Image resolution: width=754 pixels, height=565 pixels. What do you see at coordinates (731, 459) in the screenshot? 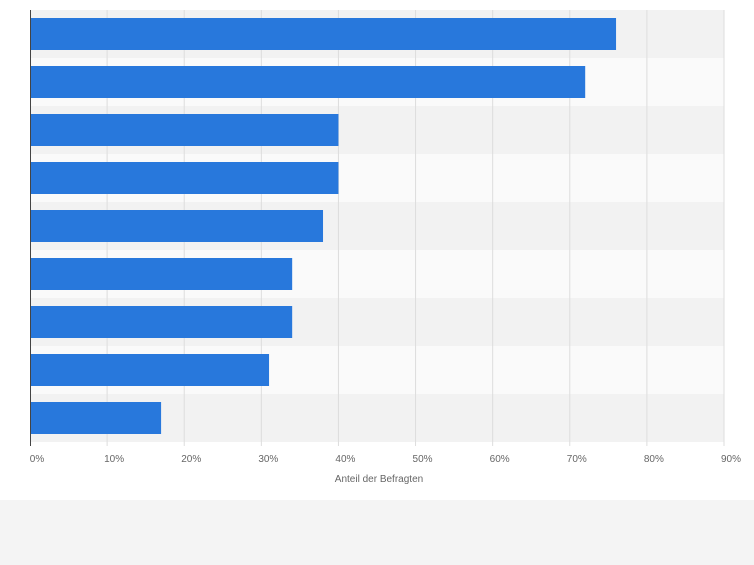
I see `x-tick-label: 90%` at bounding box center [731, 459].